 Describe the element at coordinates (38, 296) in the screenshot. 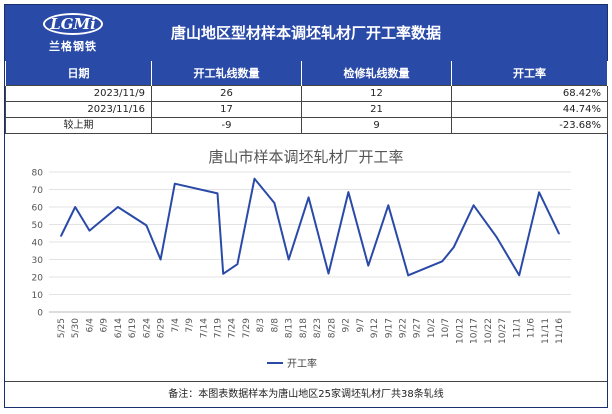

I see `y-tick-label: 10` at that location.